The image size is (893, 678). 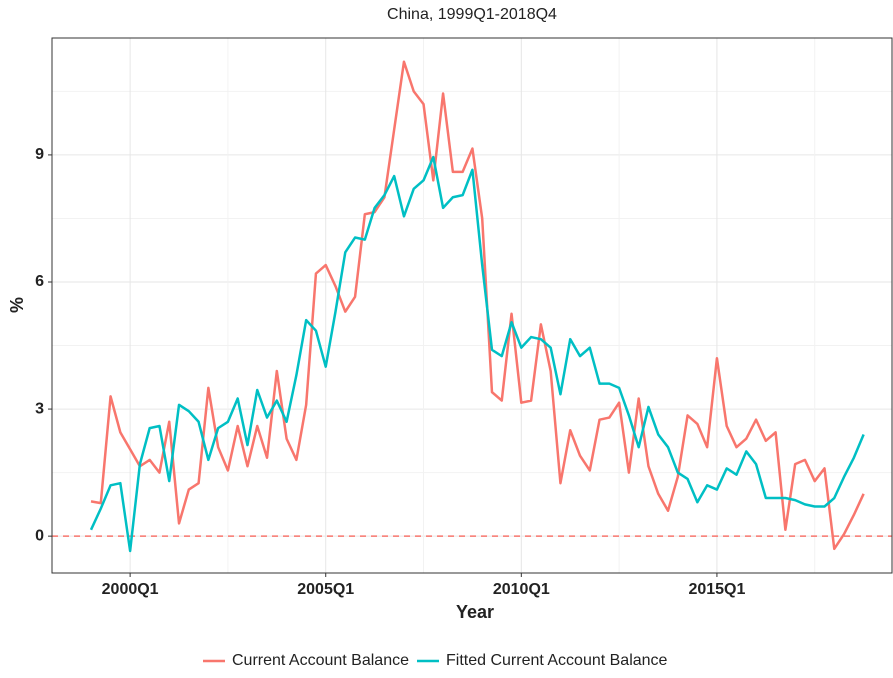 I want to click on x-tick-label: 2010Q1, so click(x=521, y=589).